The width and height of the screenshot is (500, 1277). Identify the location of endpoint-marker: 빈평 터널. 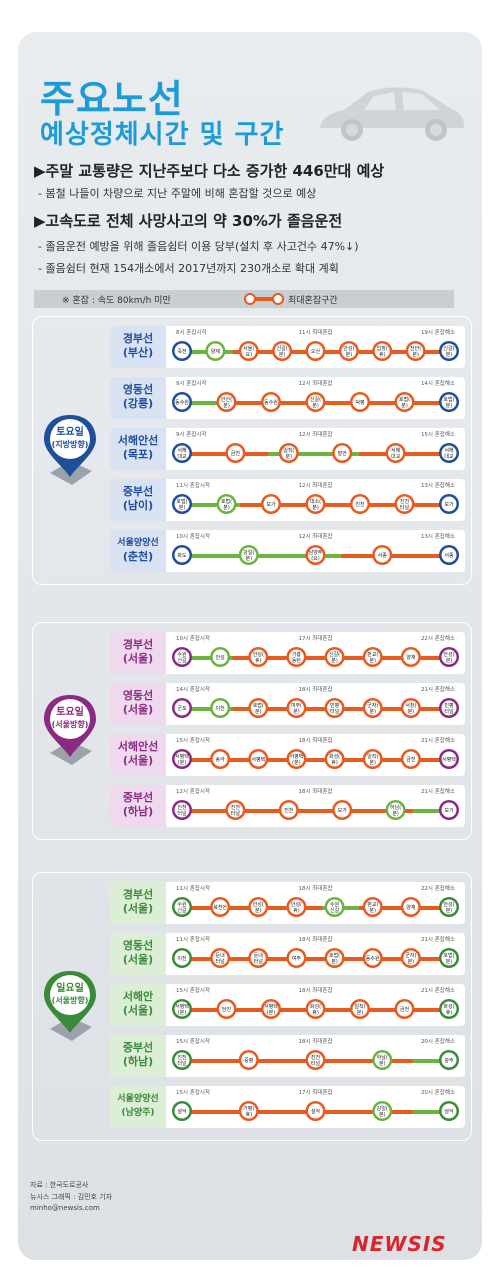
(449, 708).